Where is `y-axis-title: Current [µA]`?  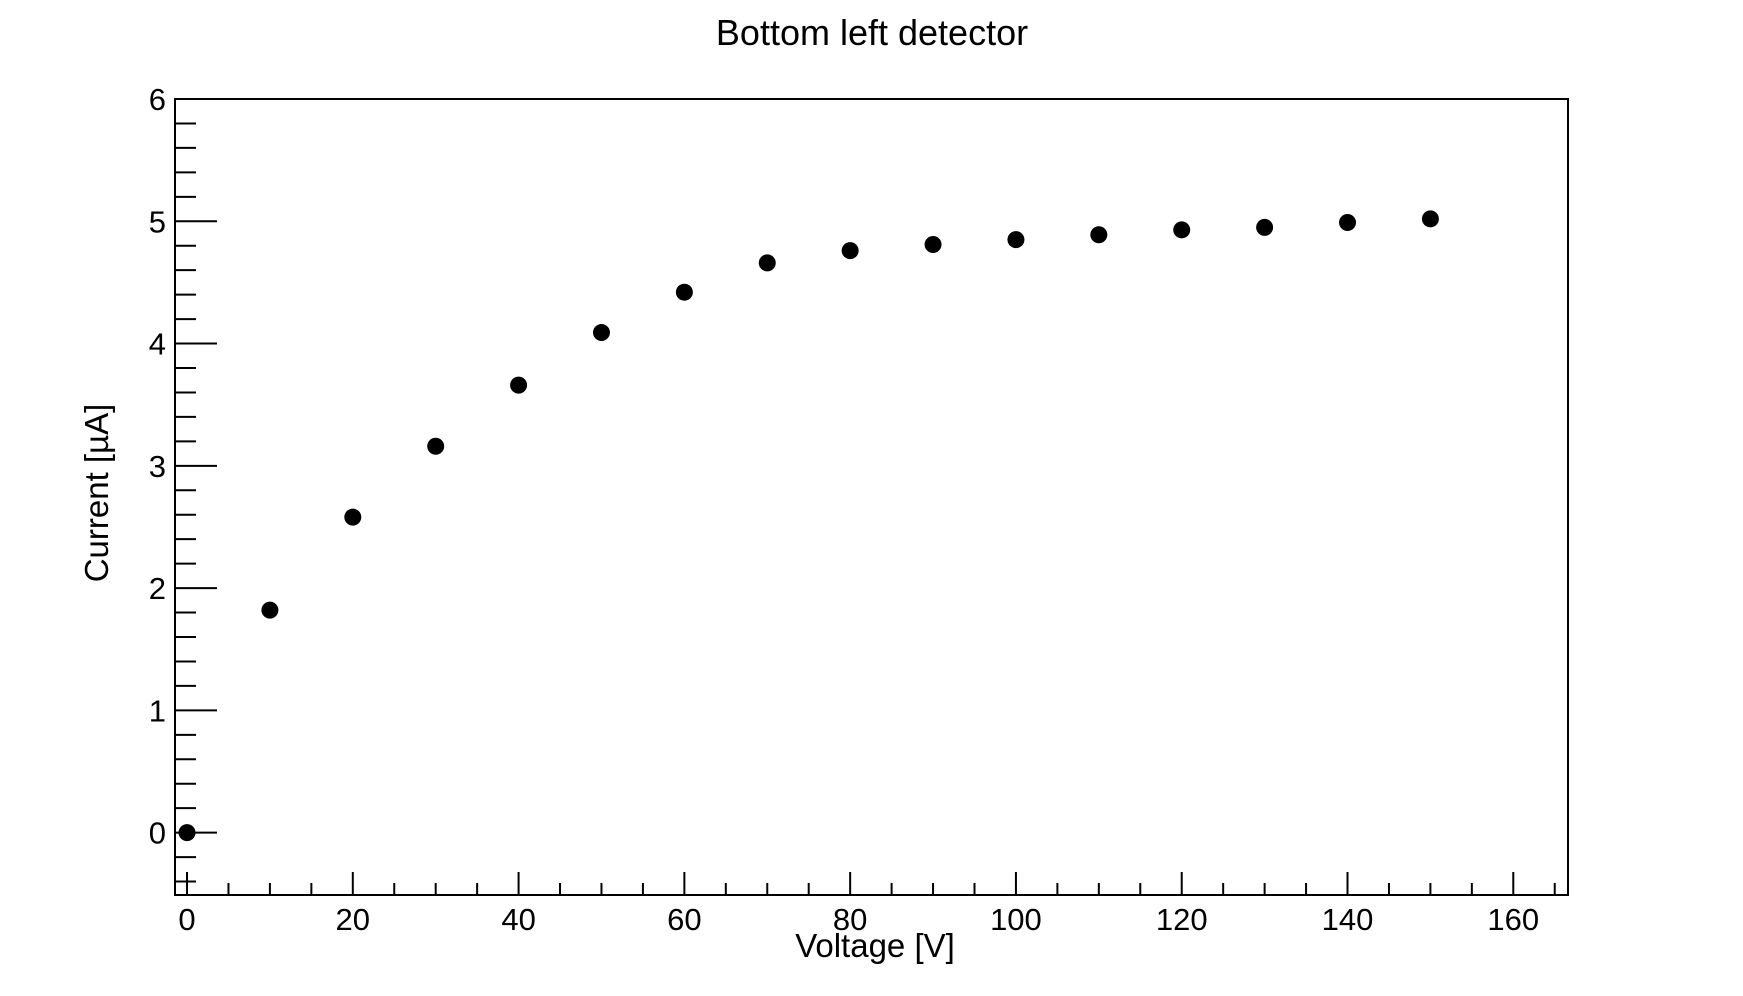 y-axis-title: Current [µA] is located at coordinates (96, 493).